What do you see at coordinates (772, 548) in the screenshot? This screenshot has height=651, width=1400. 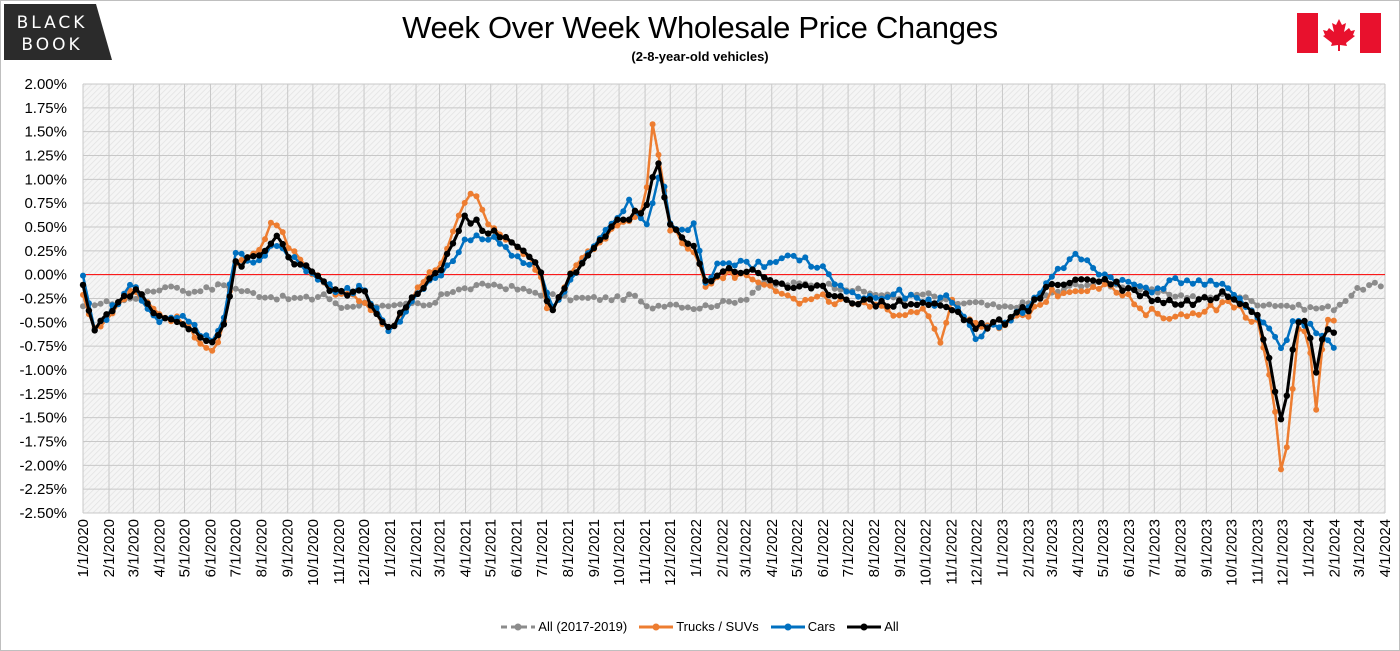 I see `x-tick-label: 4/1/2022` at bounding box center [772, 548].